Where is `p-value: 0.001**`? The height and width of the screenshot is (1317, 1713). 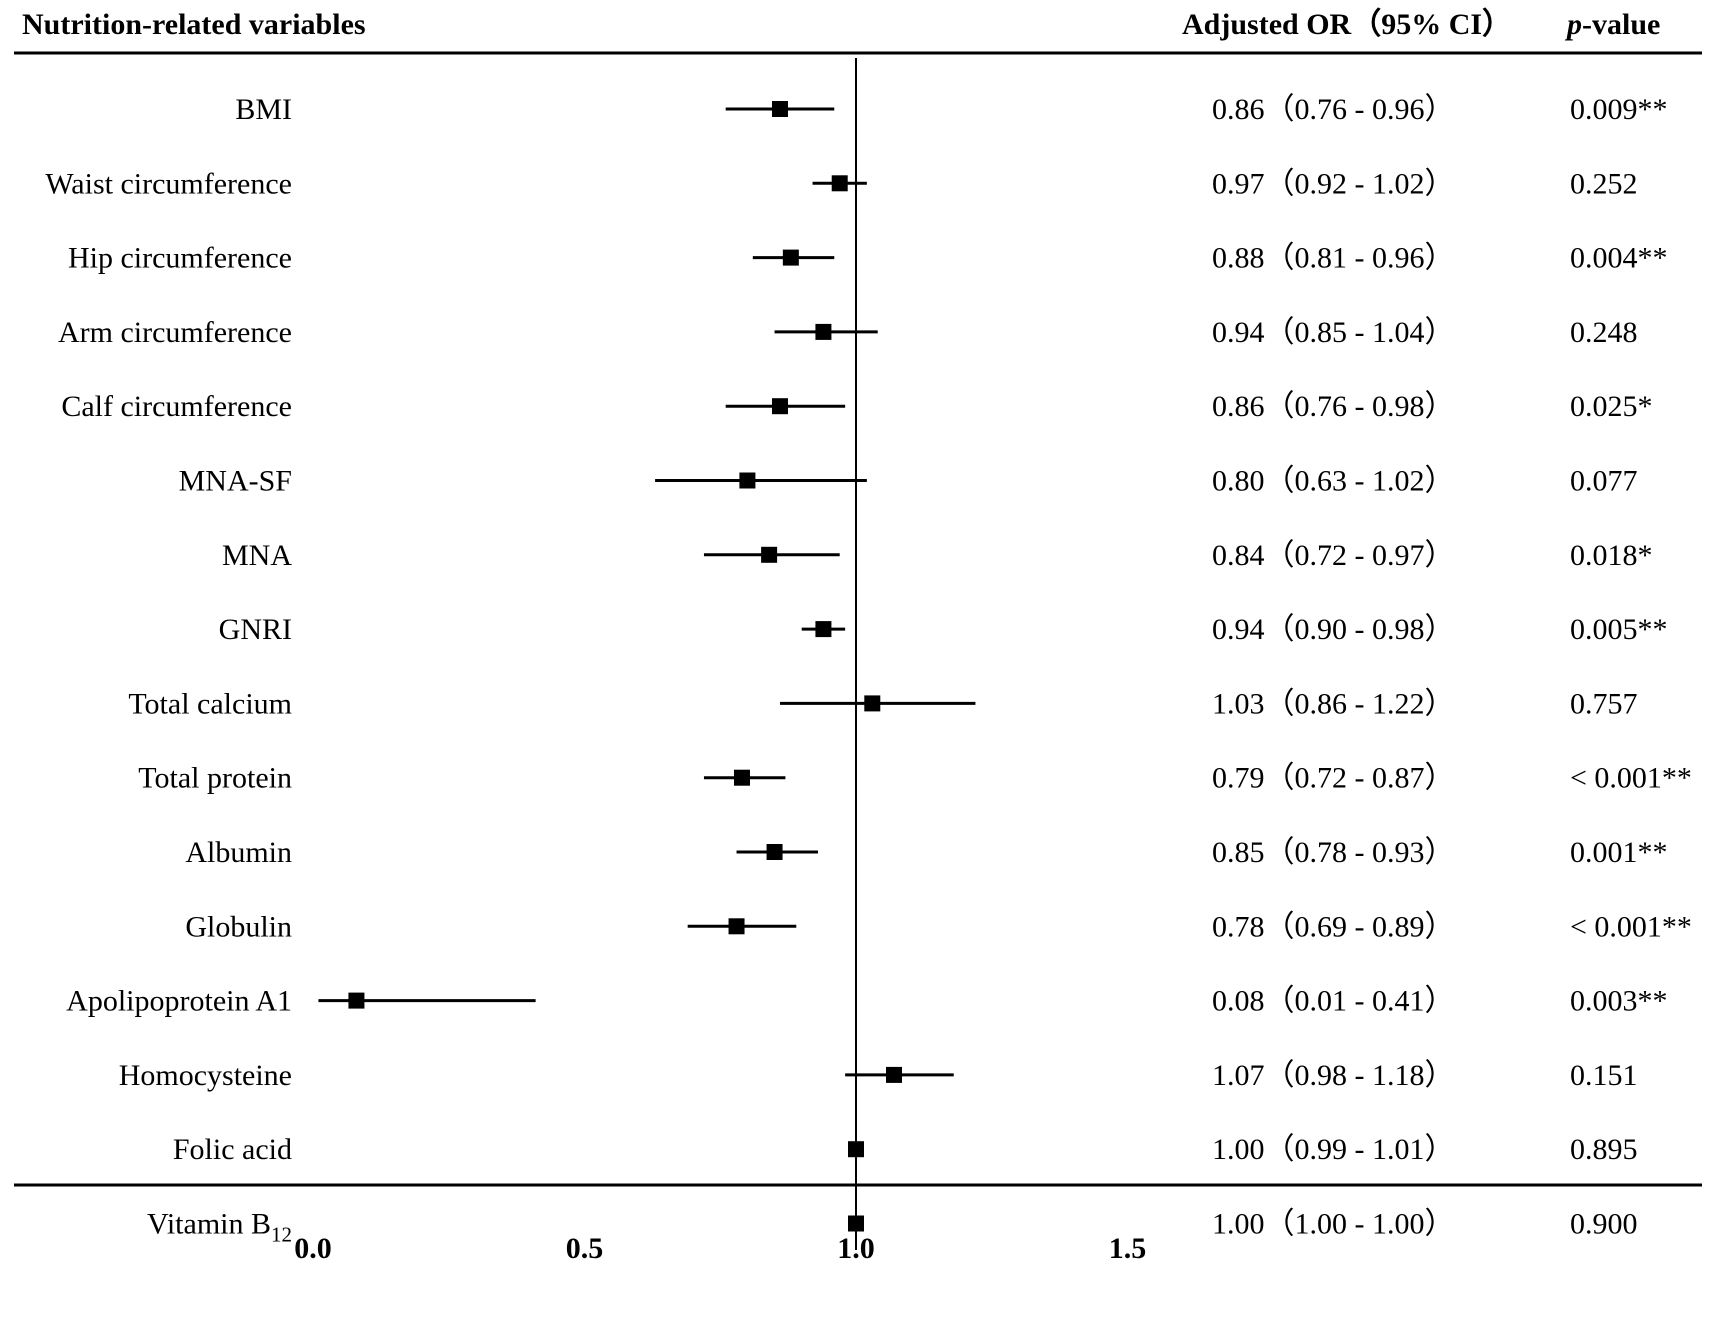
p-value: 0.001** is located at coordinates (1619, 852).